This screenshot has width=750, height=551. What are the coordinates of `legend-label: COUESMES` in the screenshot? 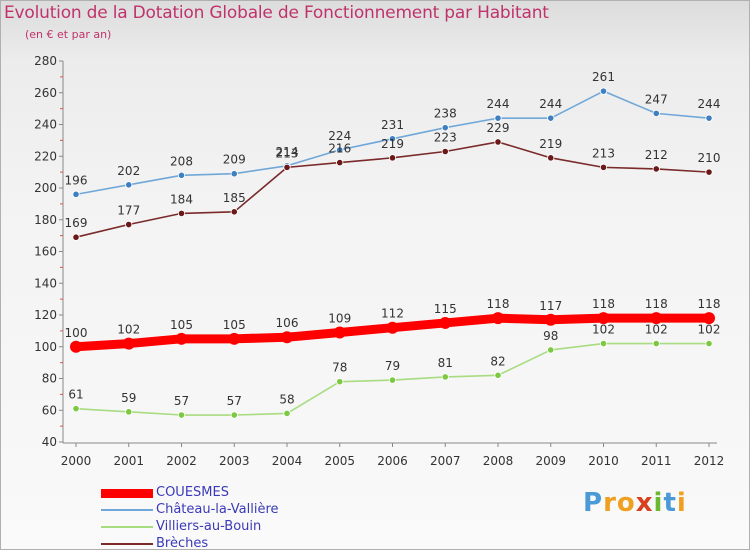 It's located at (192, 492).